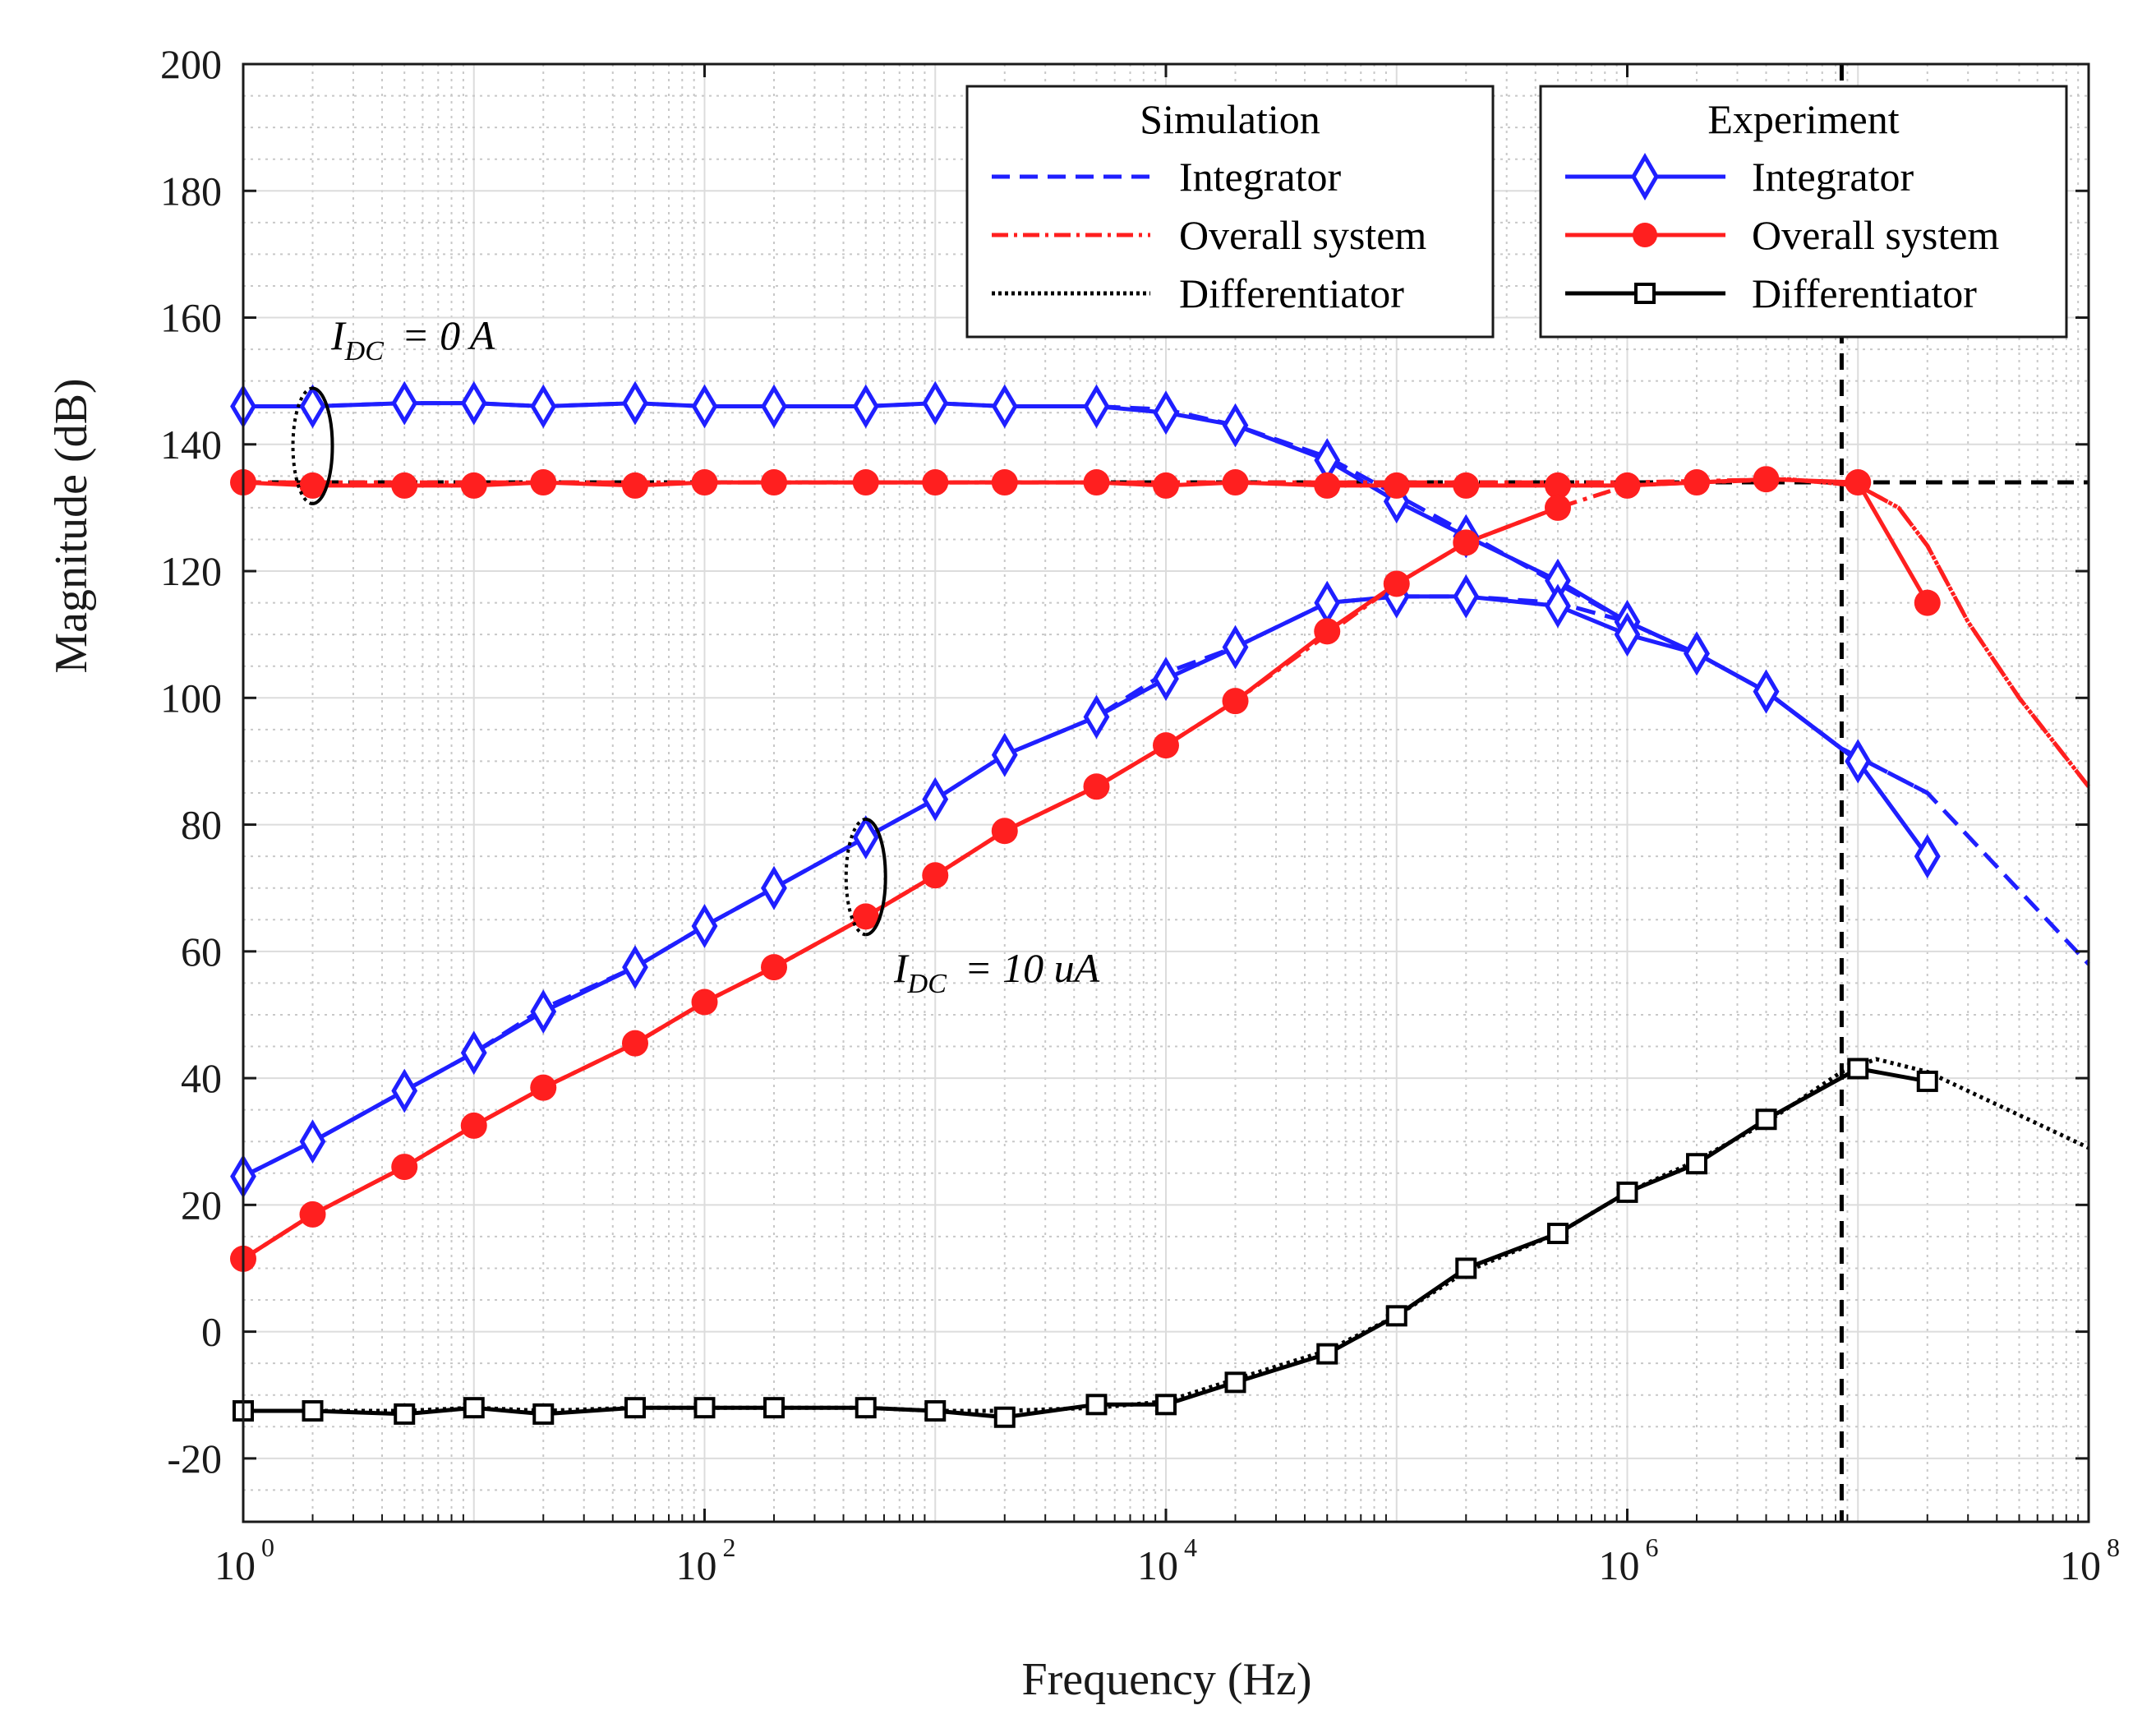  I want to click on annotation-idc-0: IDC = 0 A, so click(412, 339).